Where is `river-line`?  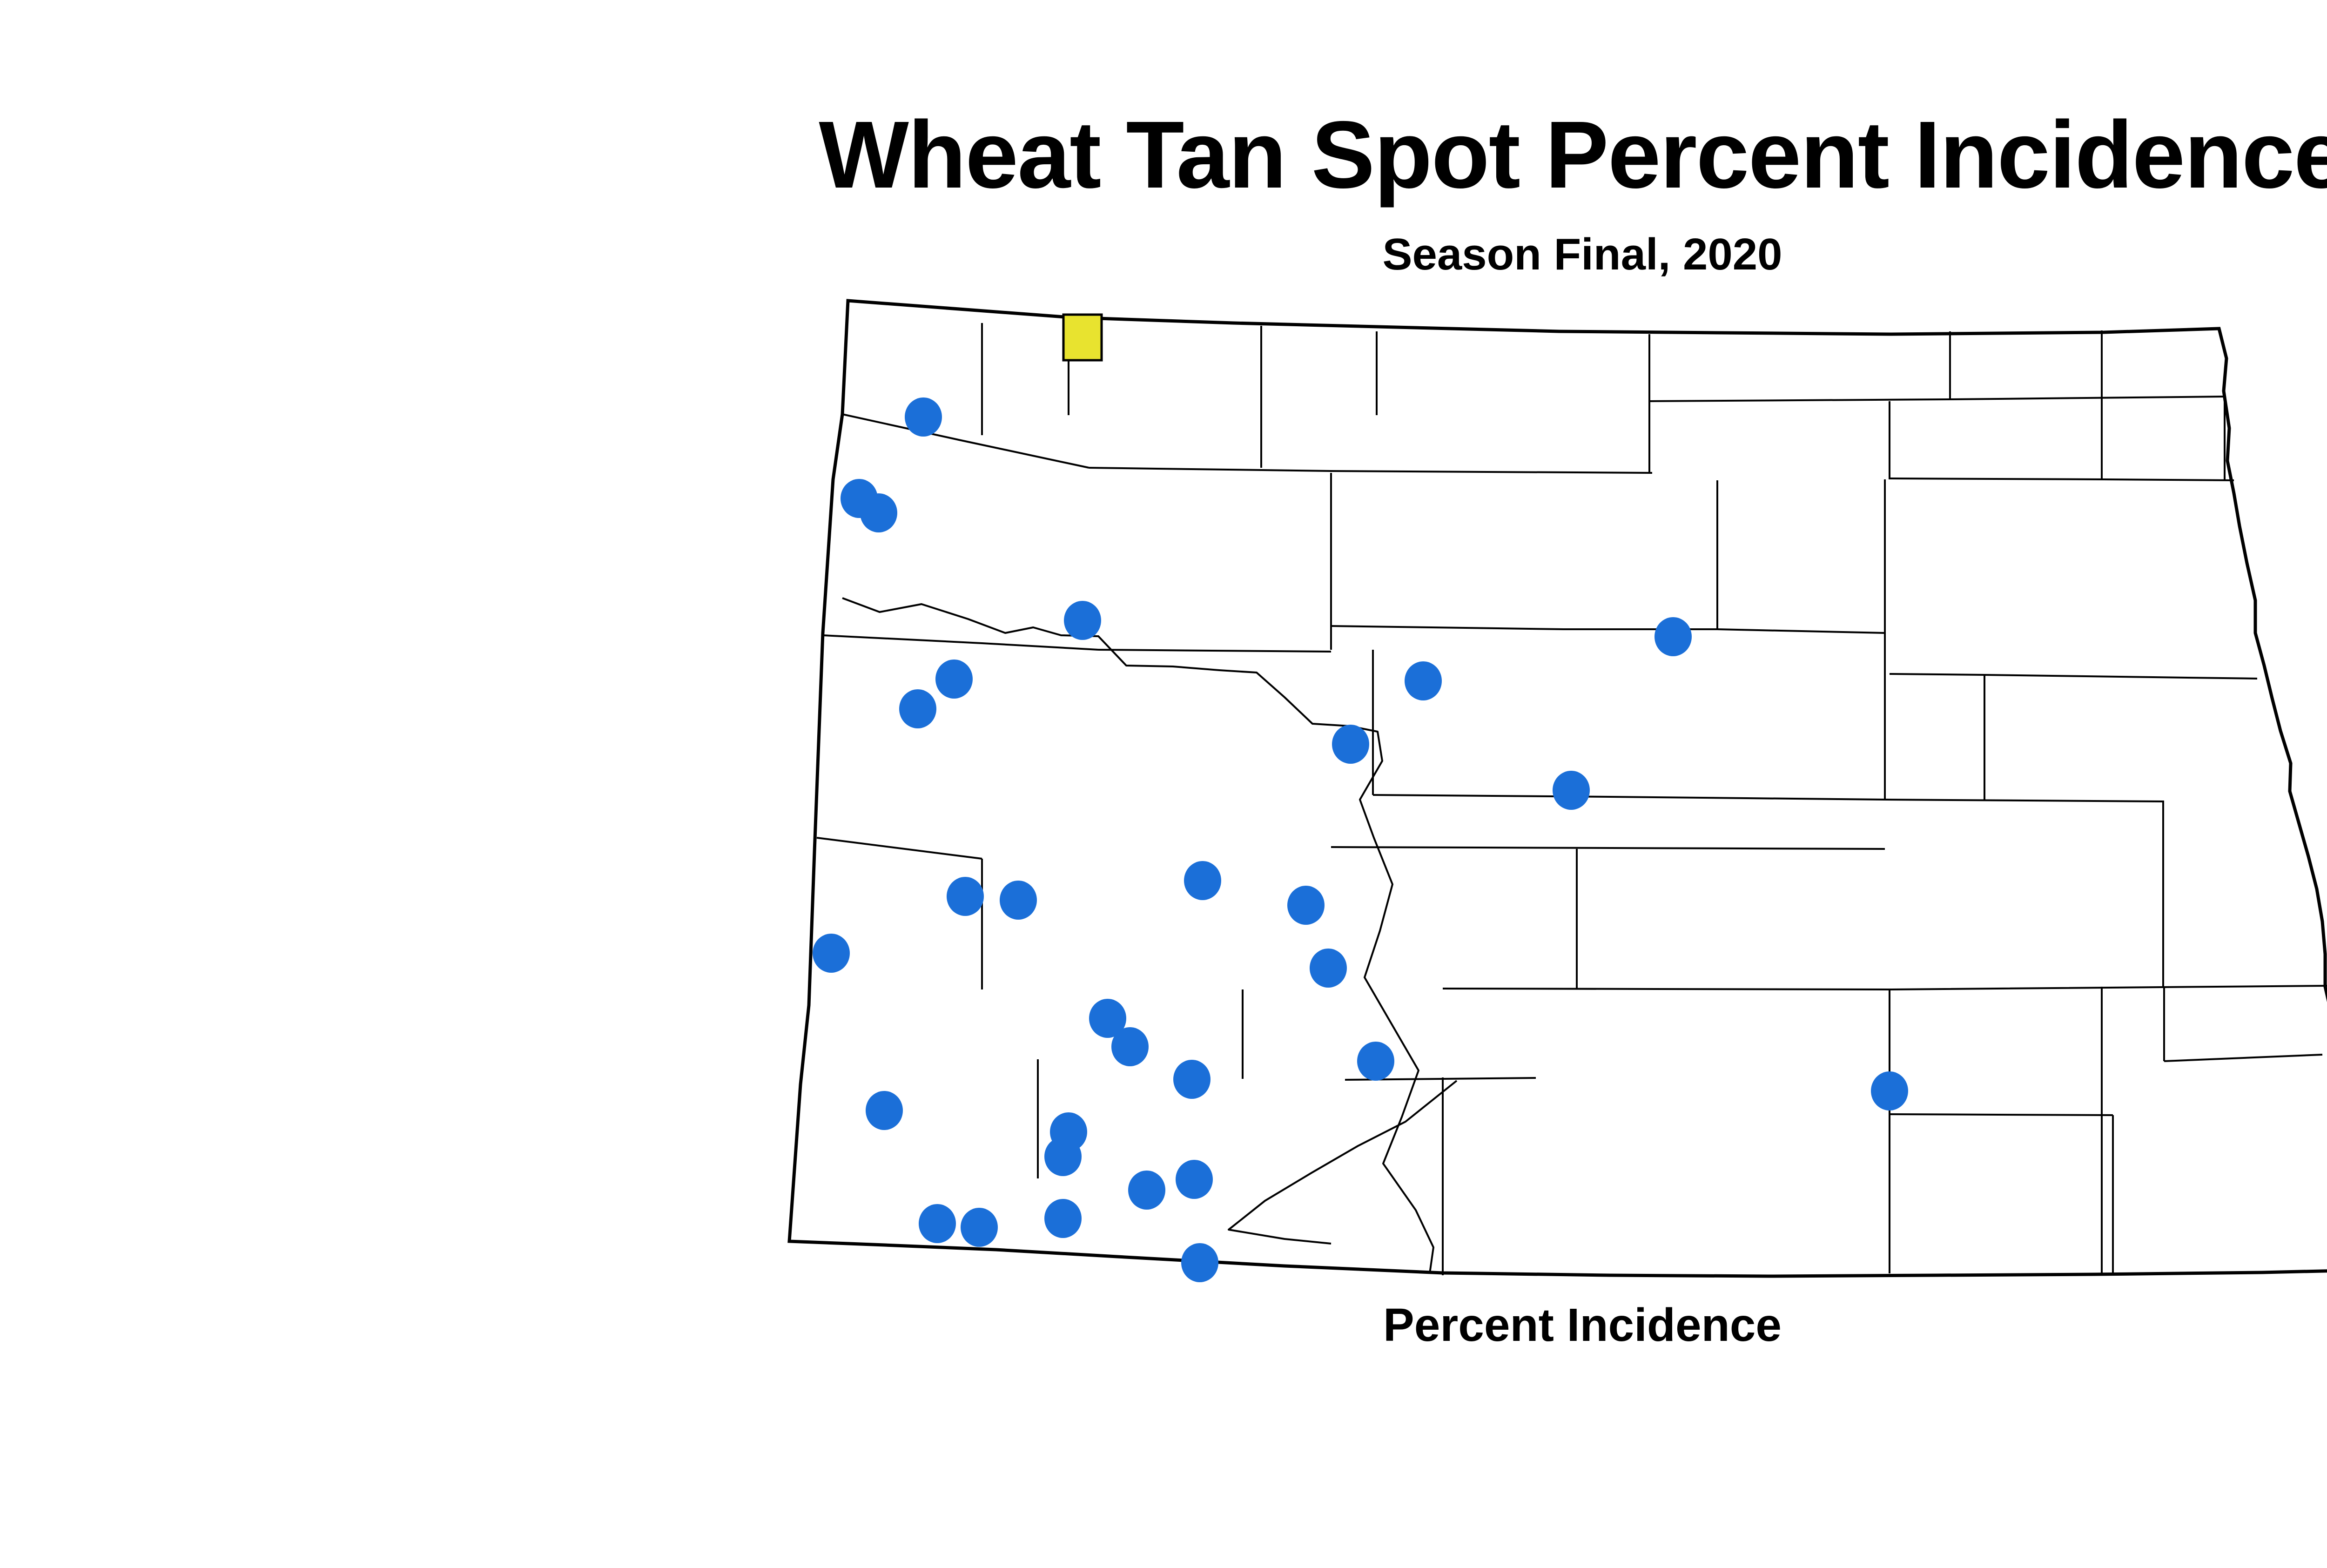
river-line is located at coordinates (1343, 1162).